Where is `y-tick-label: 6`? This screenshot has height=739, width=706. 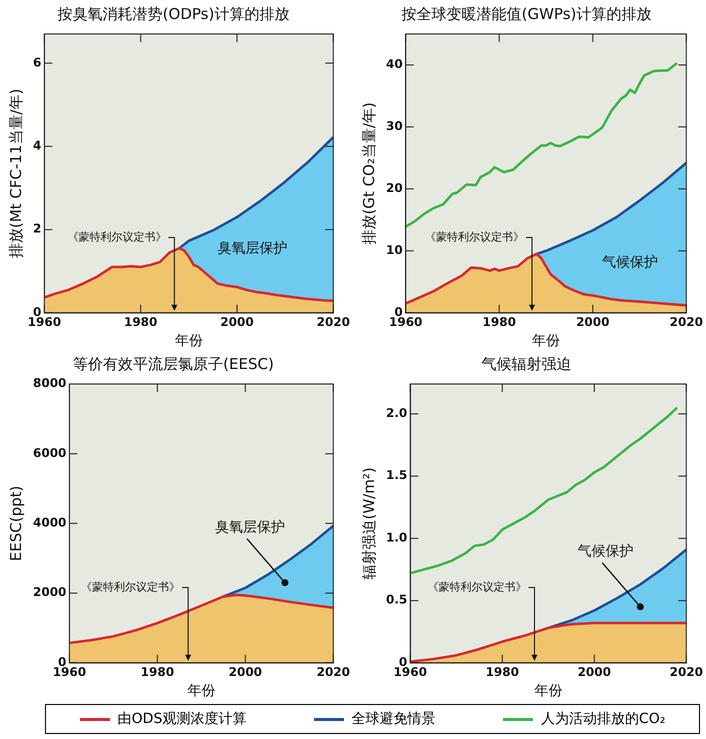 y-tick-label: 6 is located at coordinates (37, 62).